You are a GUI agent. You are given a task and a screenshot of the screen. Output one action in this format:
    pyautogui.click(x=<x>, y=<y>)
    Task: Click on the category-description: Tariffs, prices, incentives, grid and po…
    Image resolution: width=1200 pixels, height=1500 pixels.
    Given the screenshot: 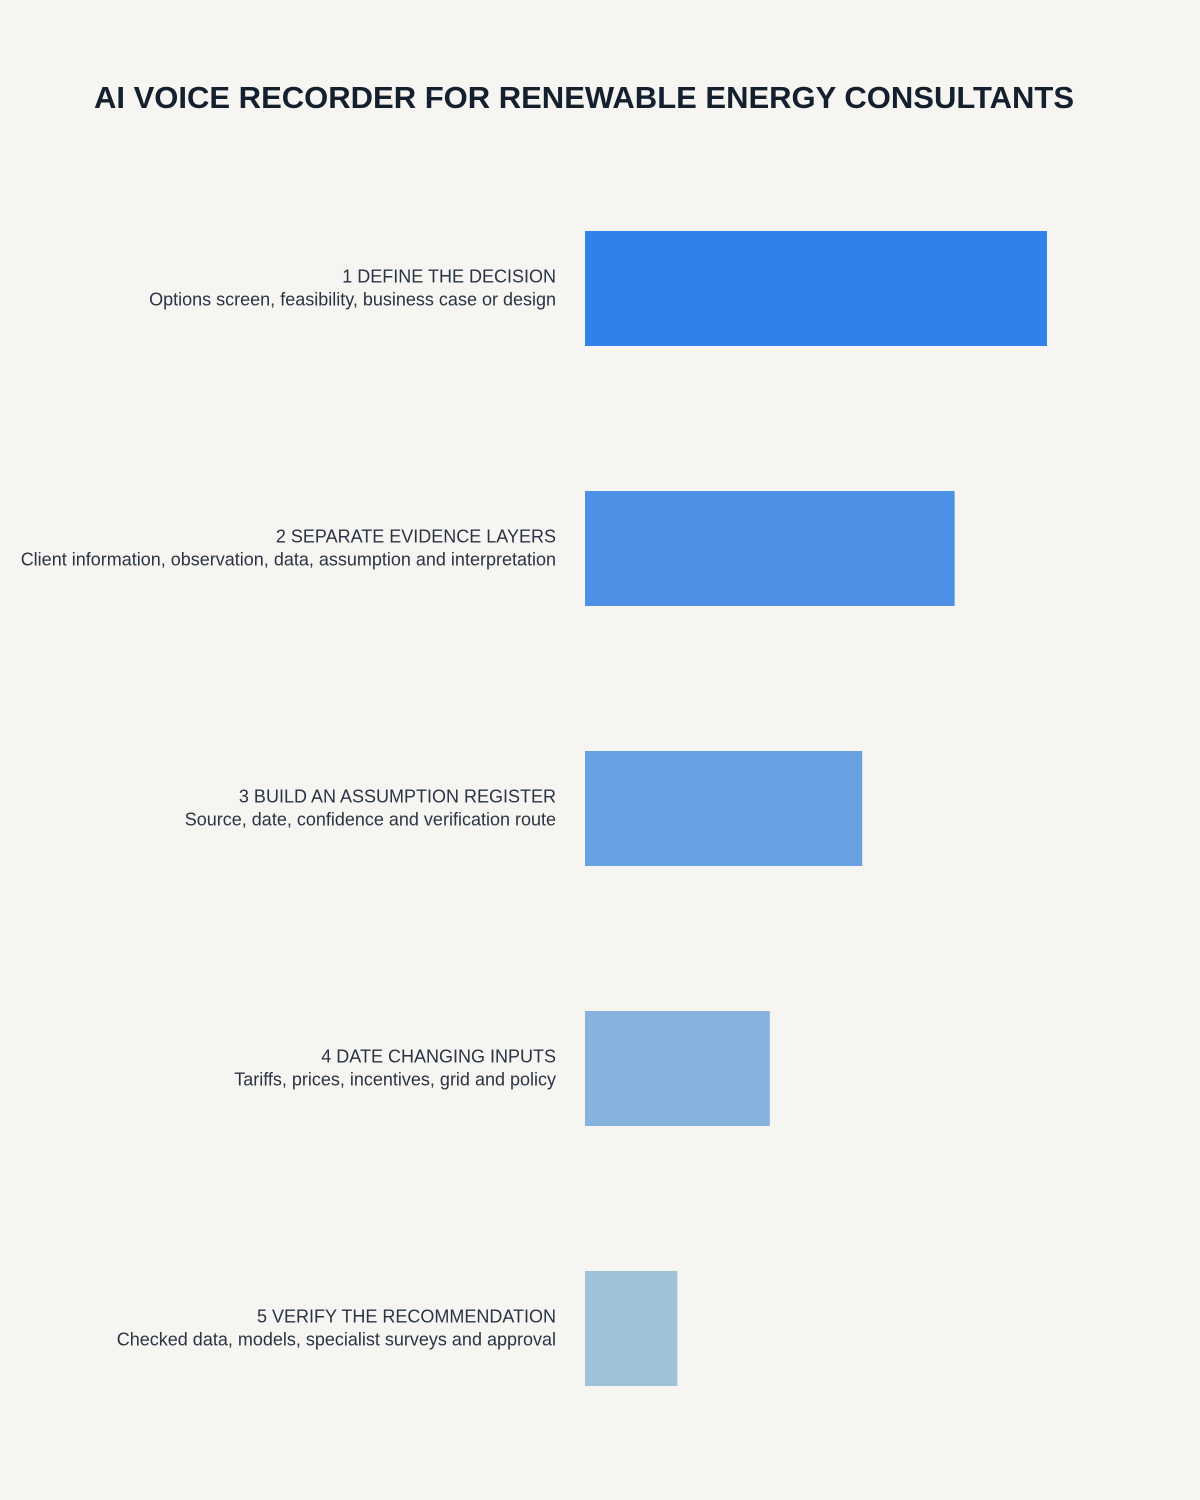 What is the action you would take?
    pyautogui.click(x=395, y=1079)
    